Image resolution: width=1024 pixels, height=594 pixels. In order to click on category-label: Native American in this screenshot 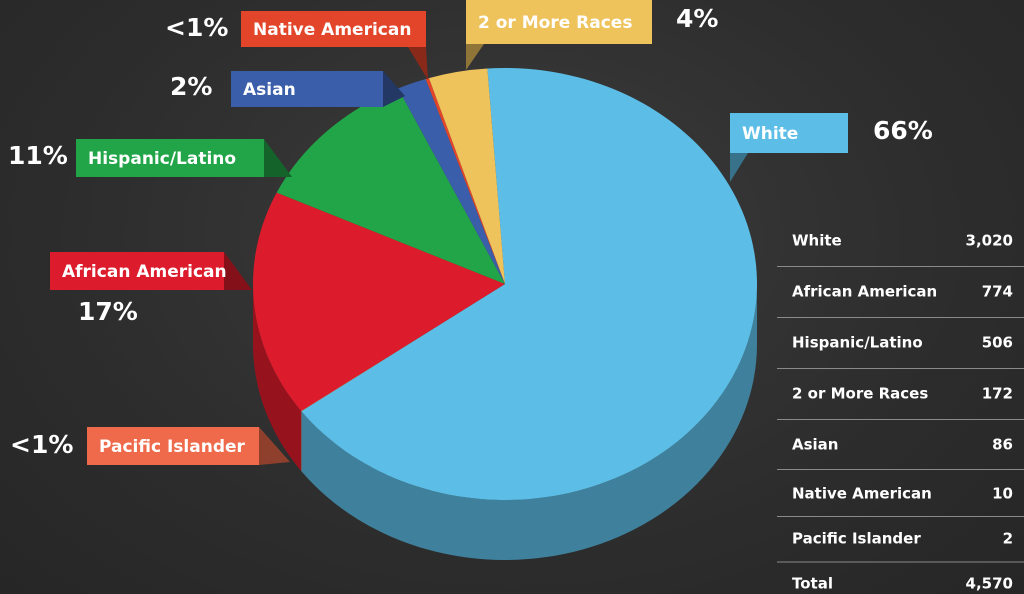, I will do `click(332, 30)`.